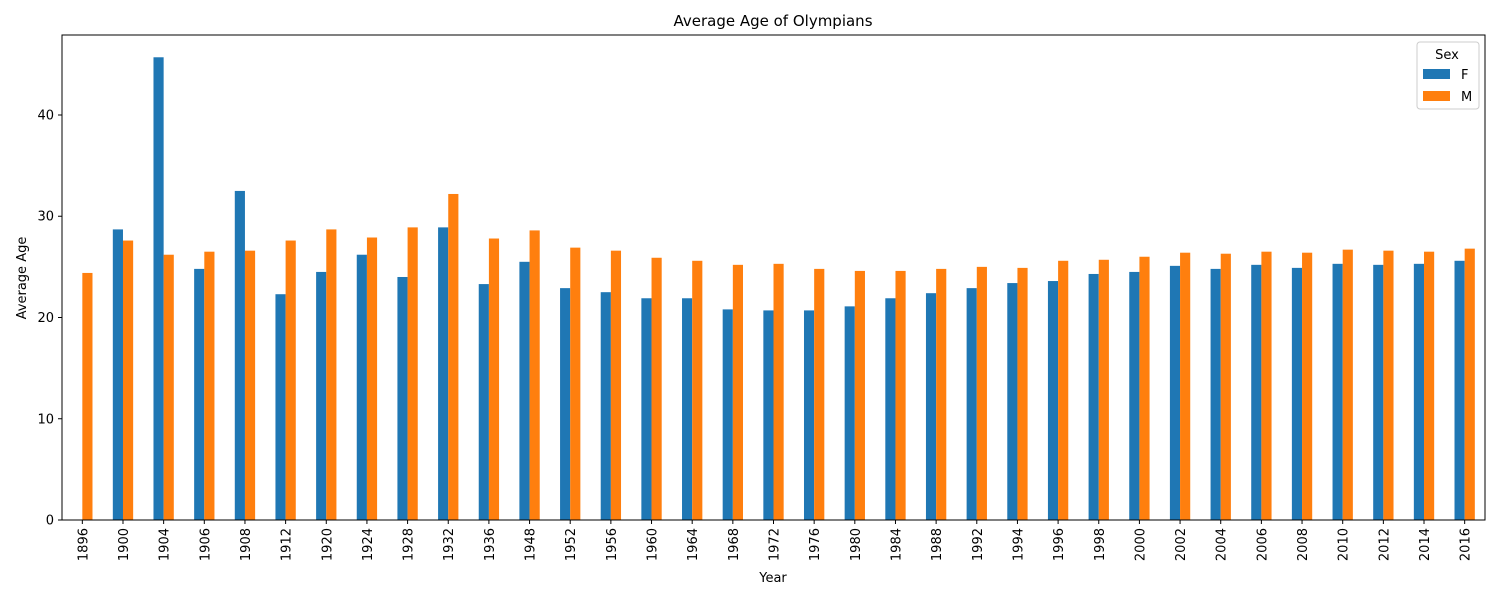 This screenshot has width=1500, height=604. I want to click on bar-m-1932, so click(453, 356).